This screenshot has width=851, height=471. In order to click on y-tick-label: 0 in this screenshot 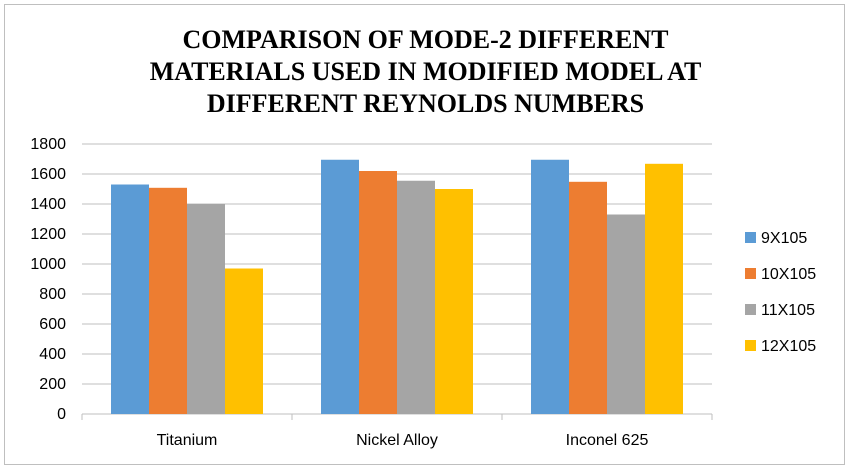, I will do `click(61, 414)`.